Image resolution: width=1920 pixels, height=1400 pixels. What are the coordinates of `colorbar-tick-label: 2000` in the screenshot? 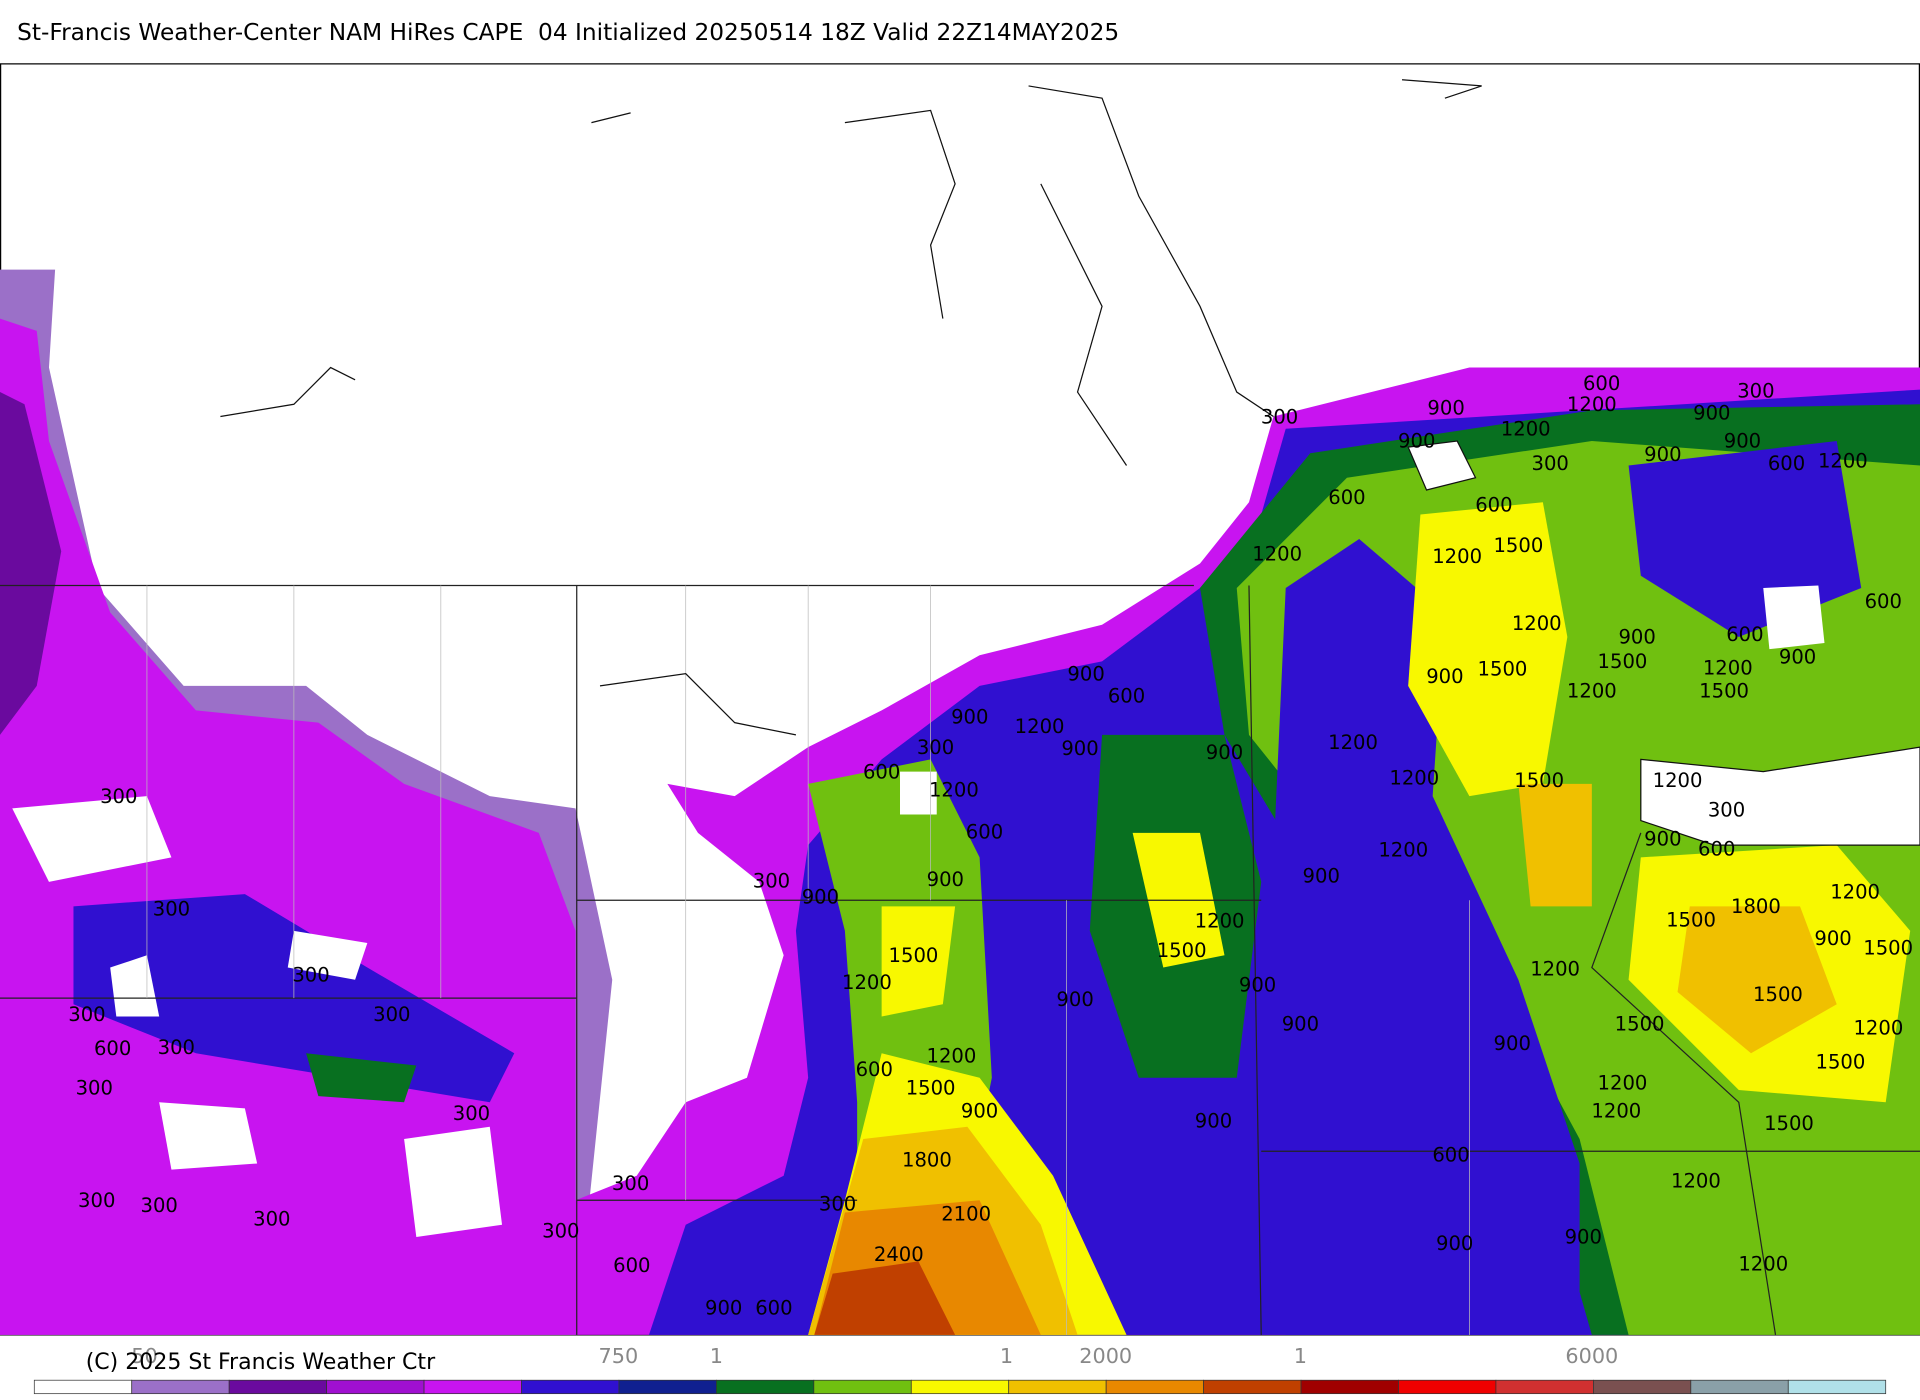 It's located at (1105, 1356).